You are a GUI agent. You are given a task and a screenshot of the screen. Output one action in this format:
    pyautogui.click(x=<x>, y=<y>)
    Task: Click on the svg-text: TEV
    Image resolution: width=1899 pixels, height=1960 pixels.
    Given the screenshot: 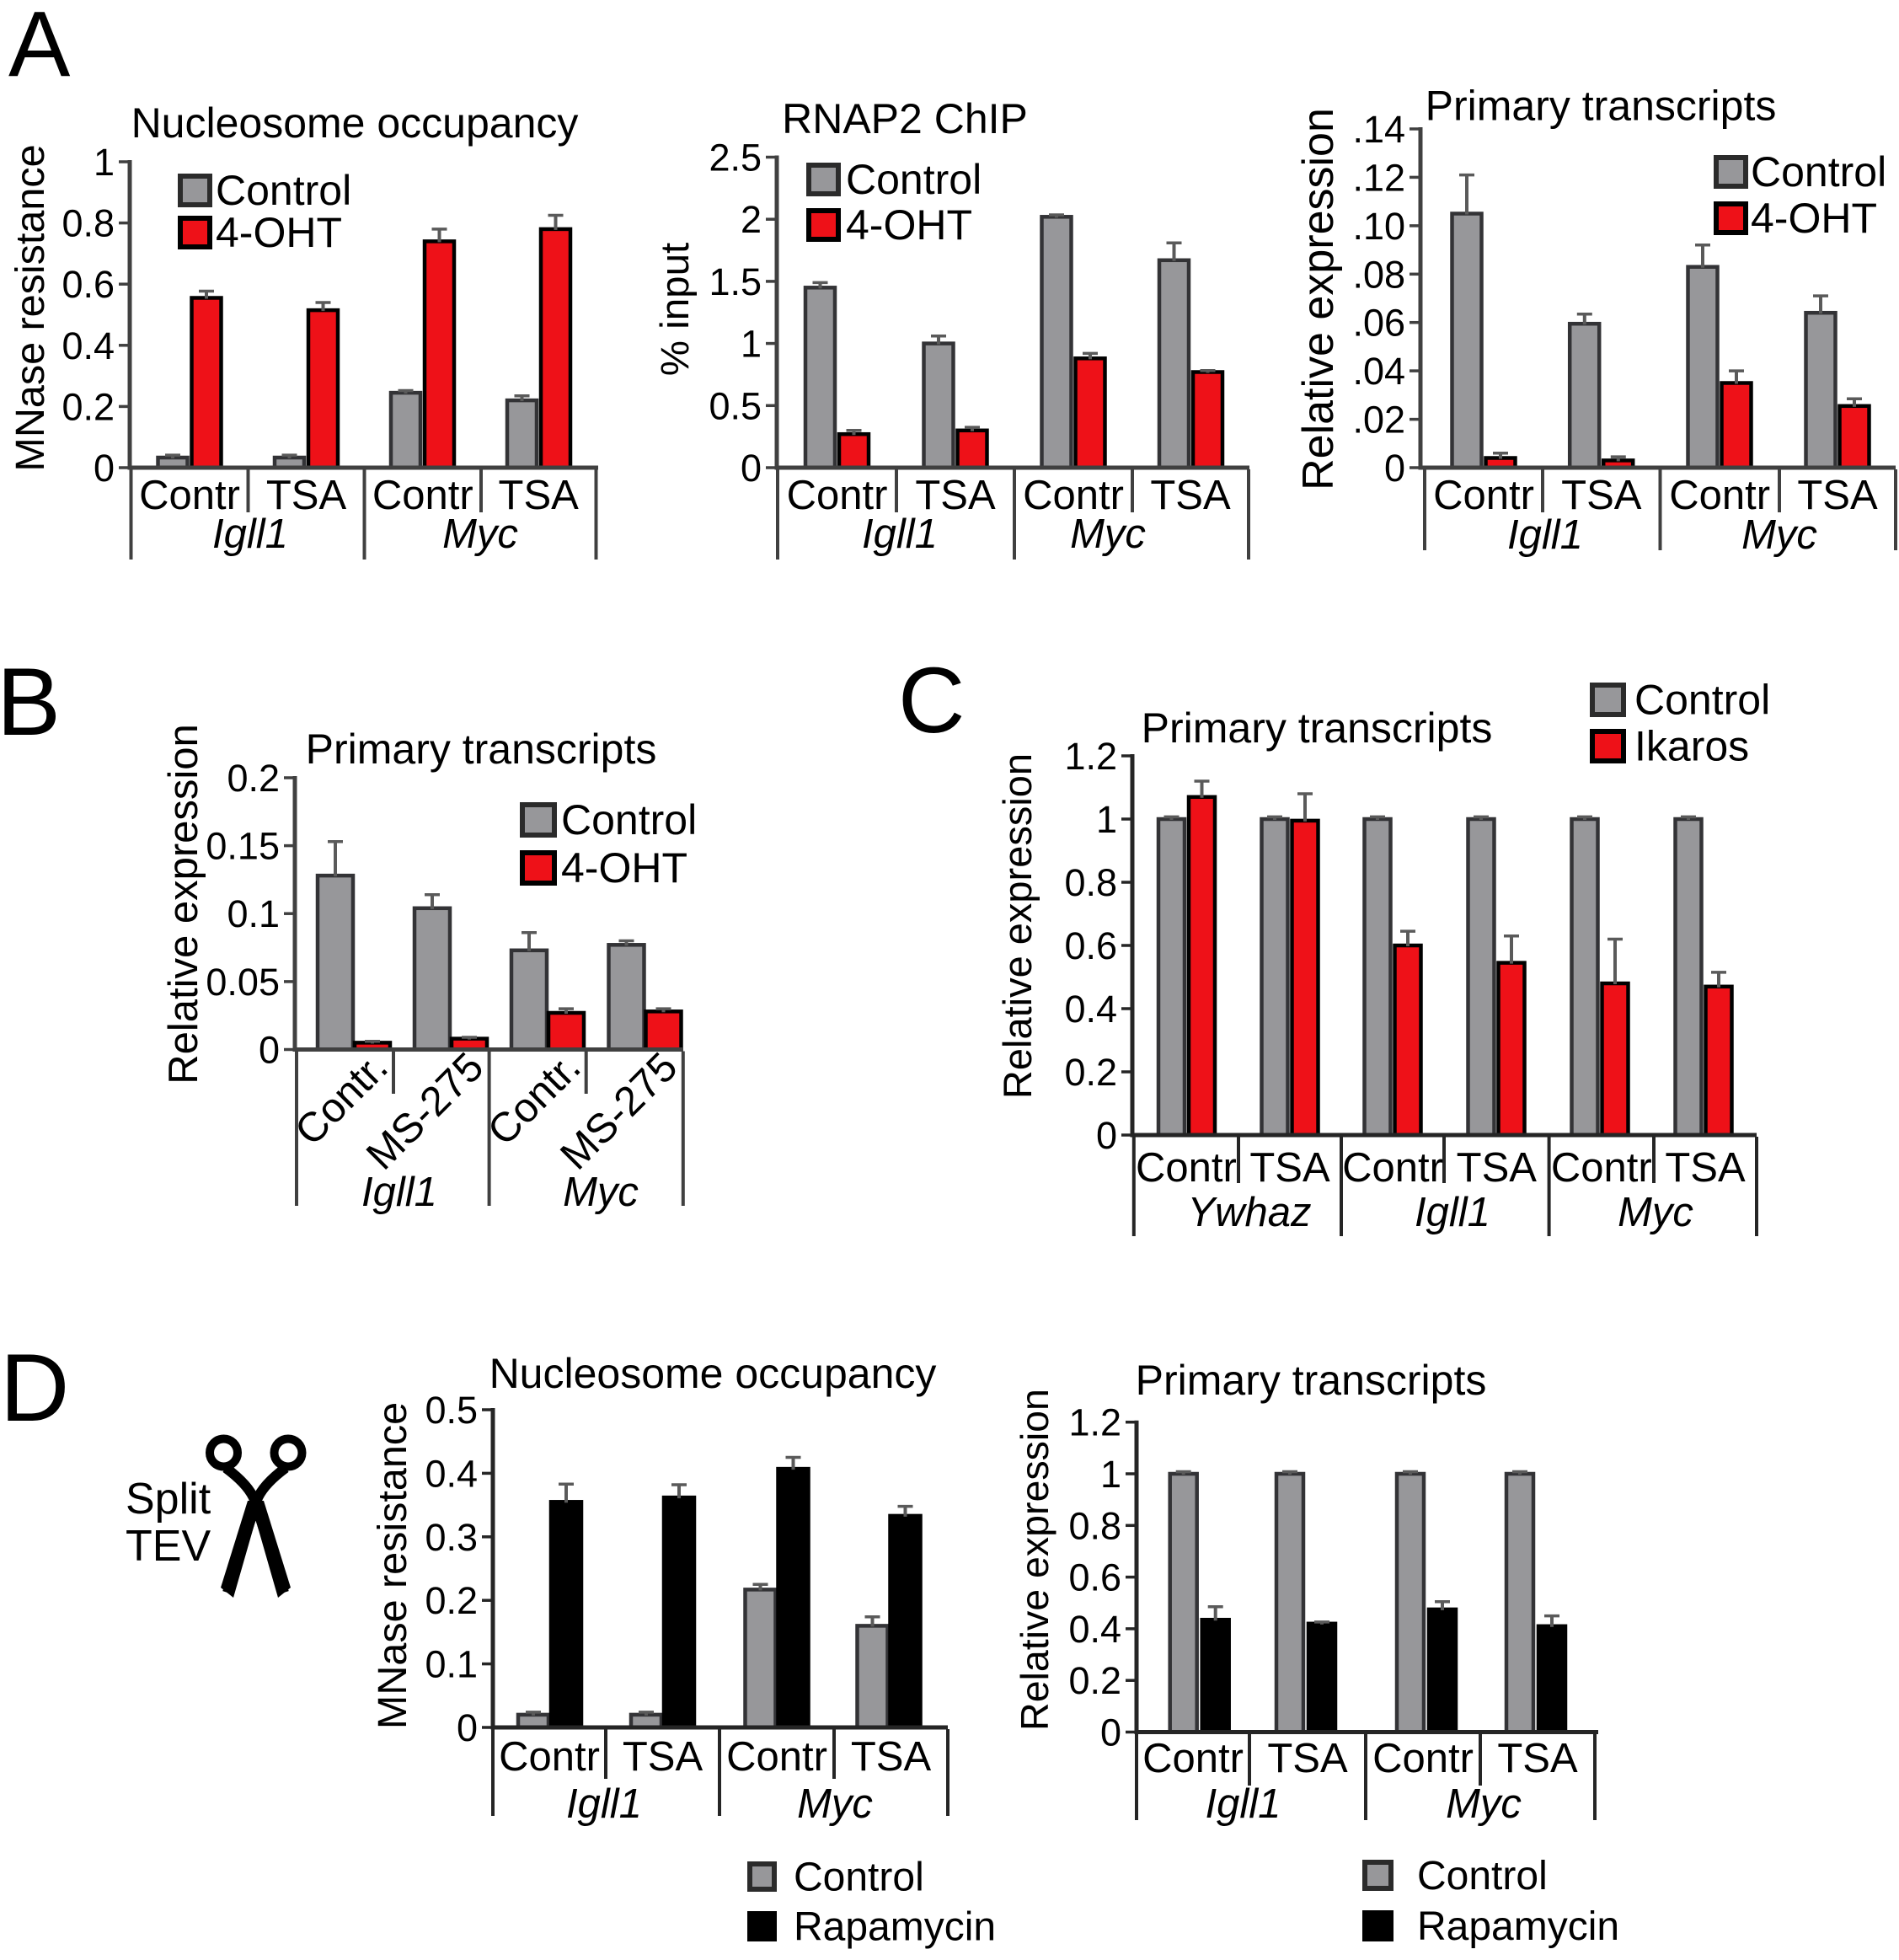 What is the action you would take?
    pyautogui.click(x=168, y=1546)
    